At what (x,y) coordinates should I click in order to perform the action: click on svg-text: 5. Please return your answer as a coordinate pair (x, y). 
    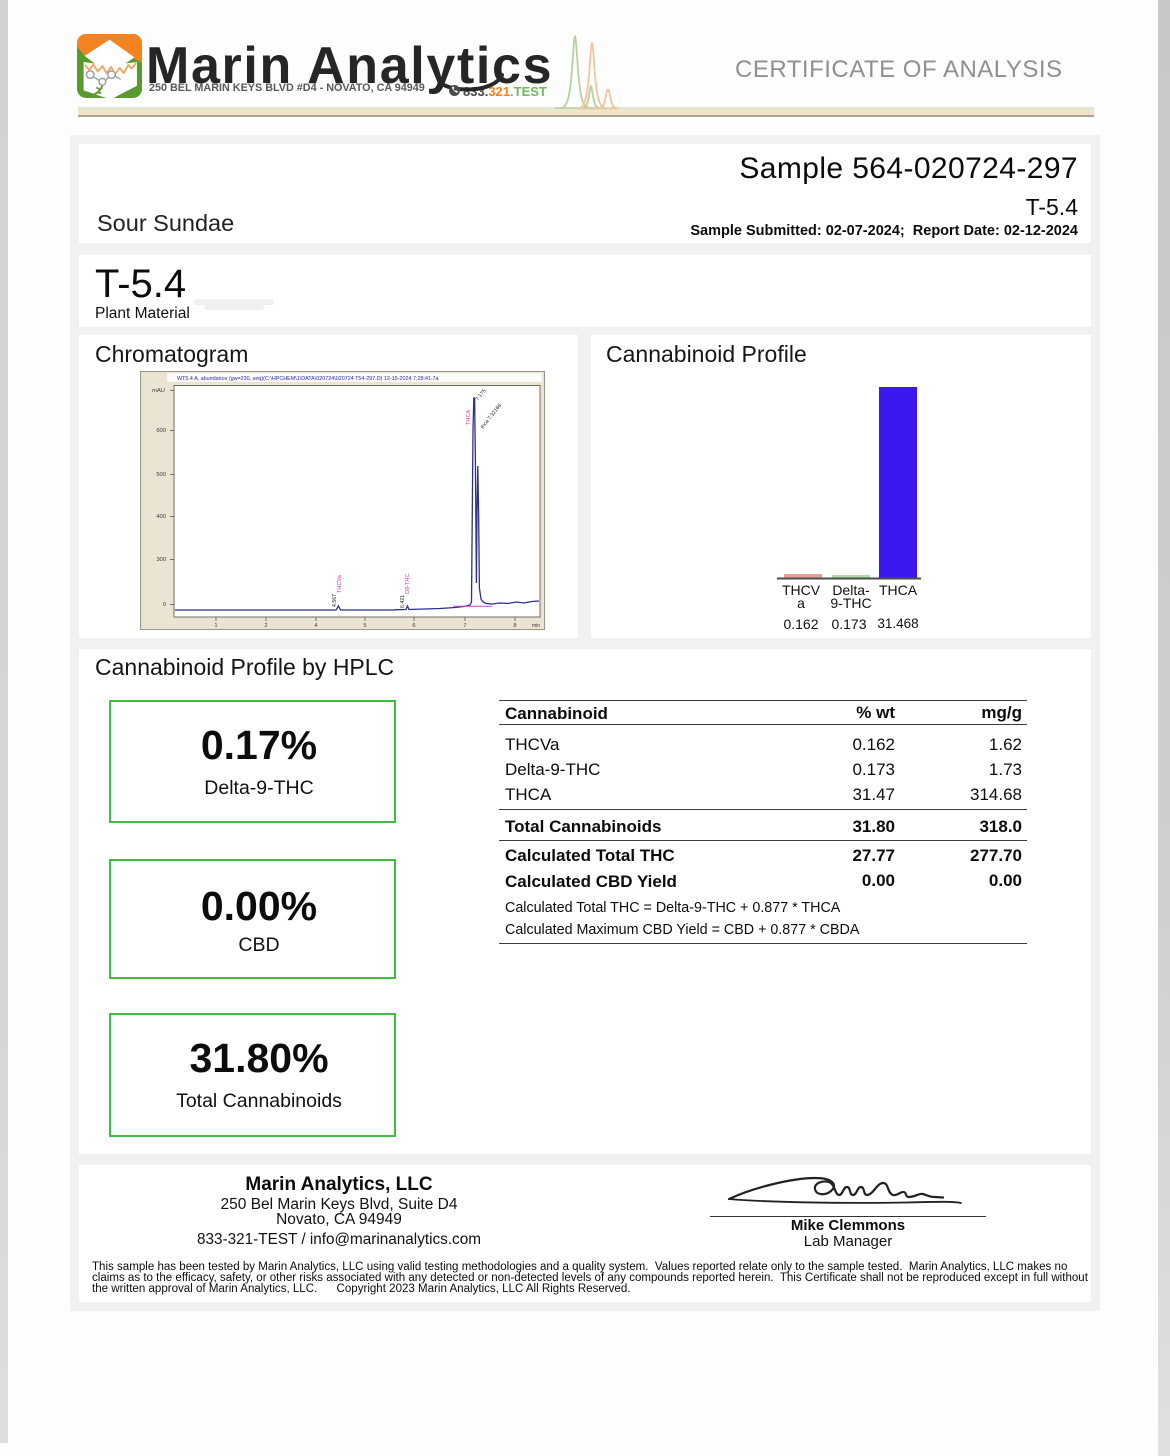
    Looking at the image, I should click on (364, 626).